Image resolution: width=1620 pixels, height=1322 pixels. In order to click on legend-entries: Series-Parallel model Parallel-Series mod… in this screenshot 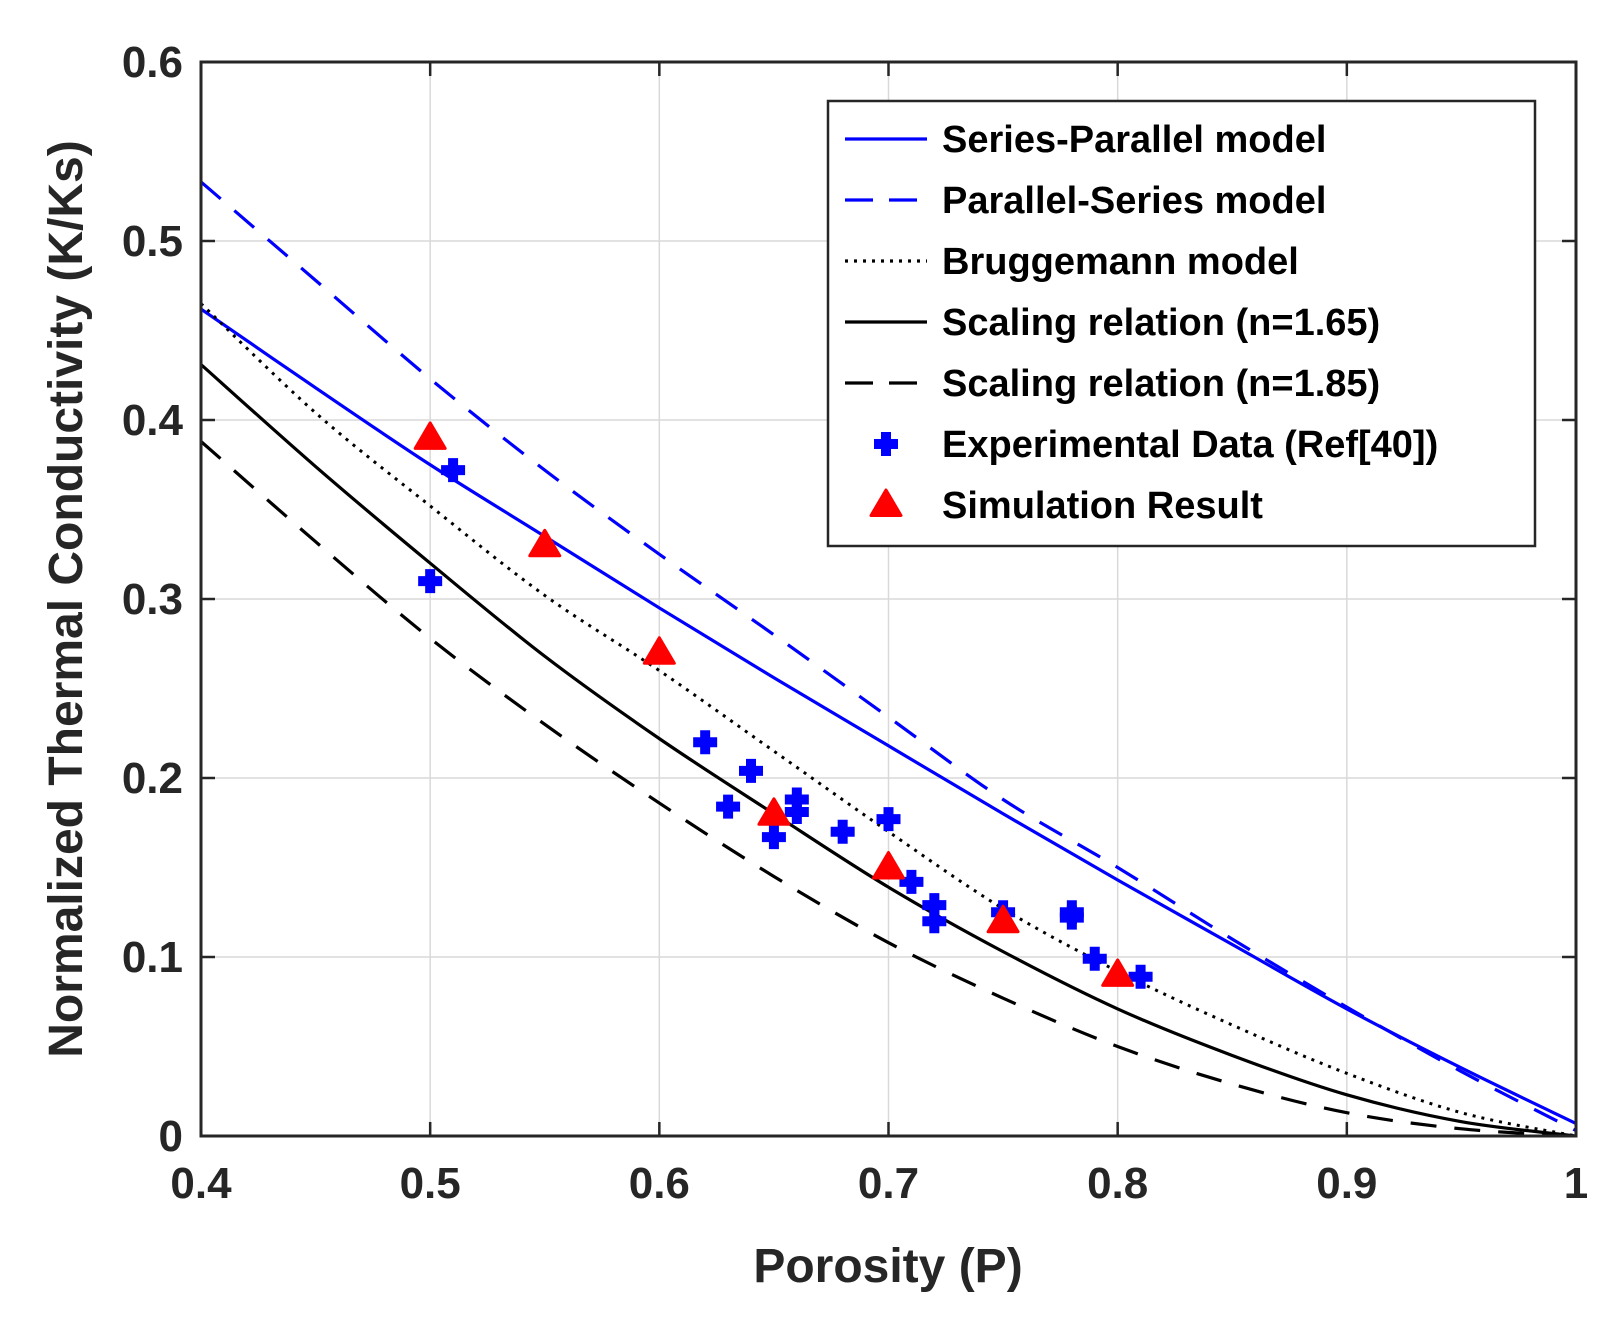, I will do `click(1141, 323)`.